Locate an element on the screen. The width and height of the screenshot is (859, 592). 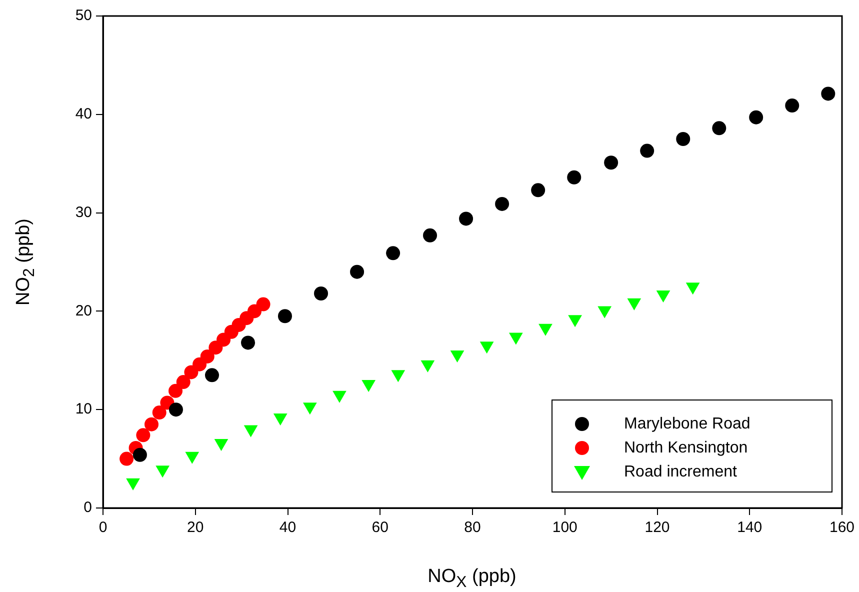
y-tick-label: 0 is located at coordinates (88, 507).